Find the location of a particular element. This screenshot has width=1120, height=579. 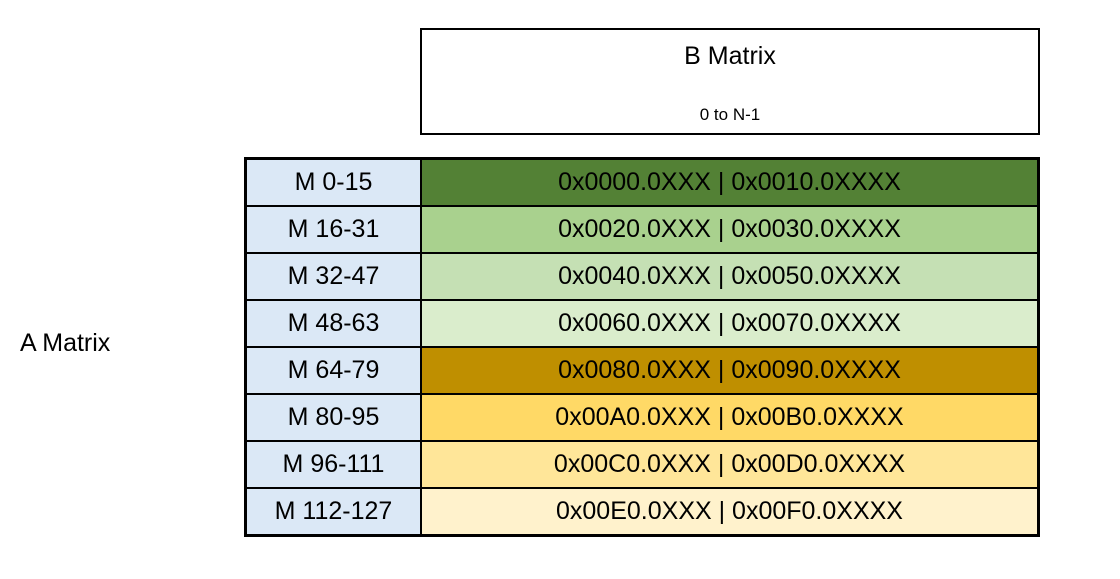

row-value: 0x00E0.0XXX | 0x00F0.0XXXX is located at coordinates (730, 512).